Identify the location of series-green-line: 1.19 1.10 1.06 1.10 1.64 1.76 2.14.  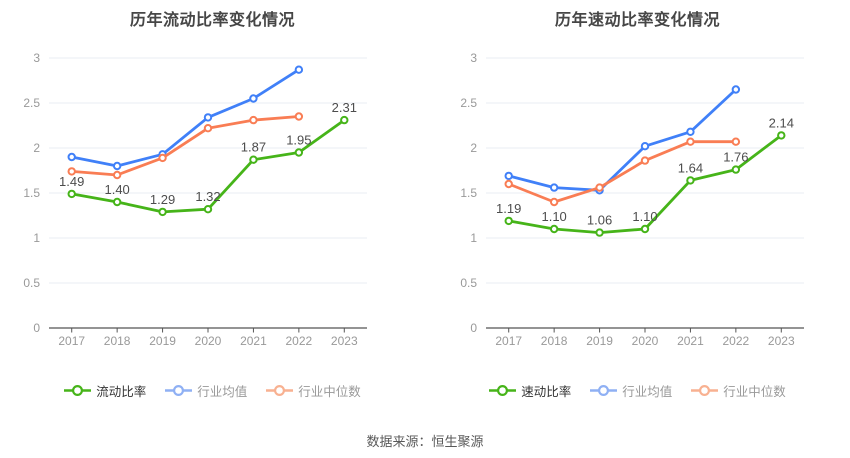
(645, 176).